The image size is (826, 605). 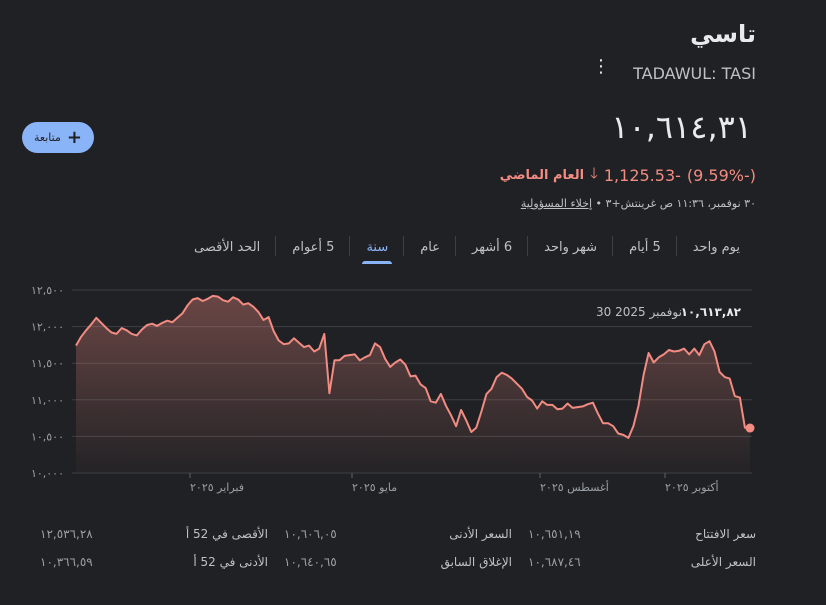 I want to click on y-tick-label: ١١,٠٠٠, so click(x=47, y=400).